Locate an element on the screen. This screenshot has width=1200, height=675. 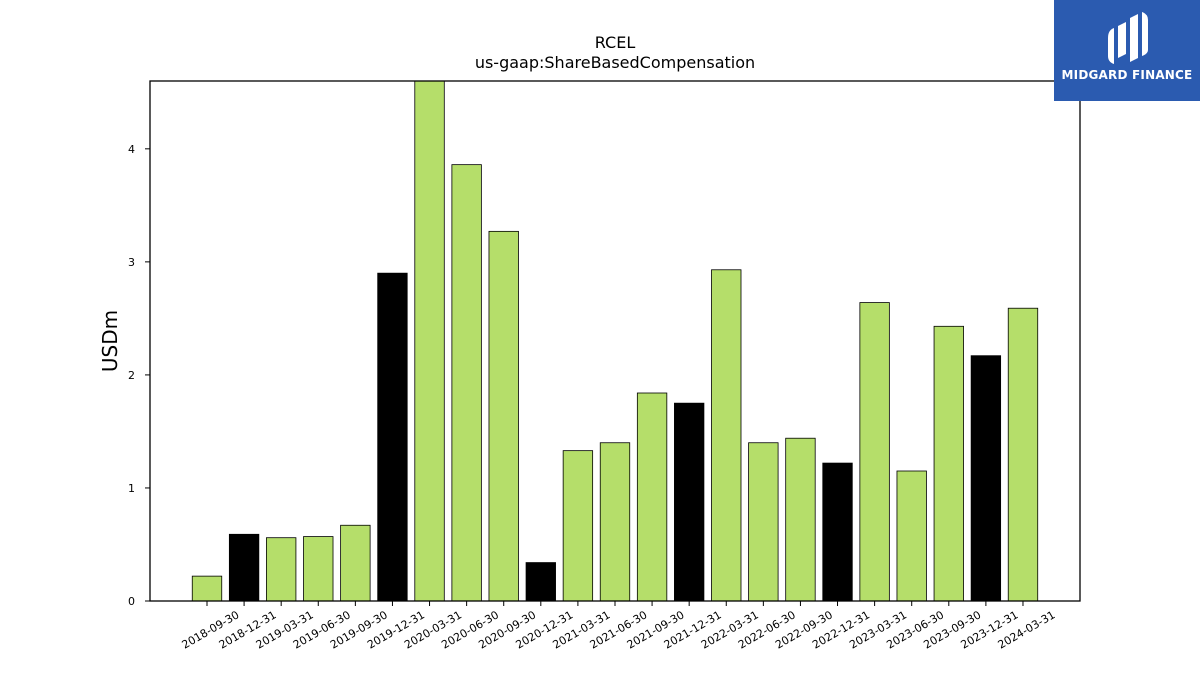
midgard-logo: MIDGARD FINANCE is located at coordinates (1127, 50).